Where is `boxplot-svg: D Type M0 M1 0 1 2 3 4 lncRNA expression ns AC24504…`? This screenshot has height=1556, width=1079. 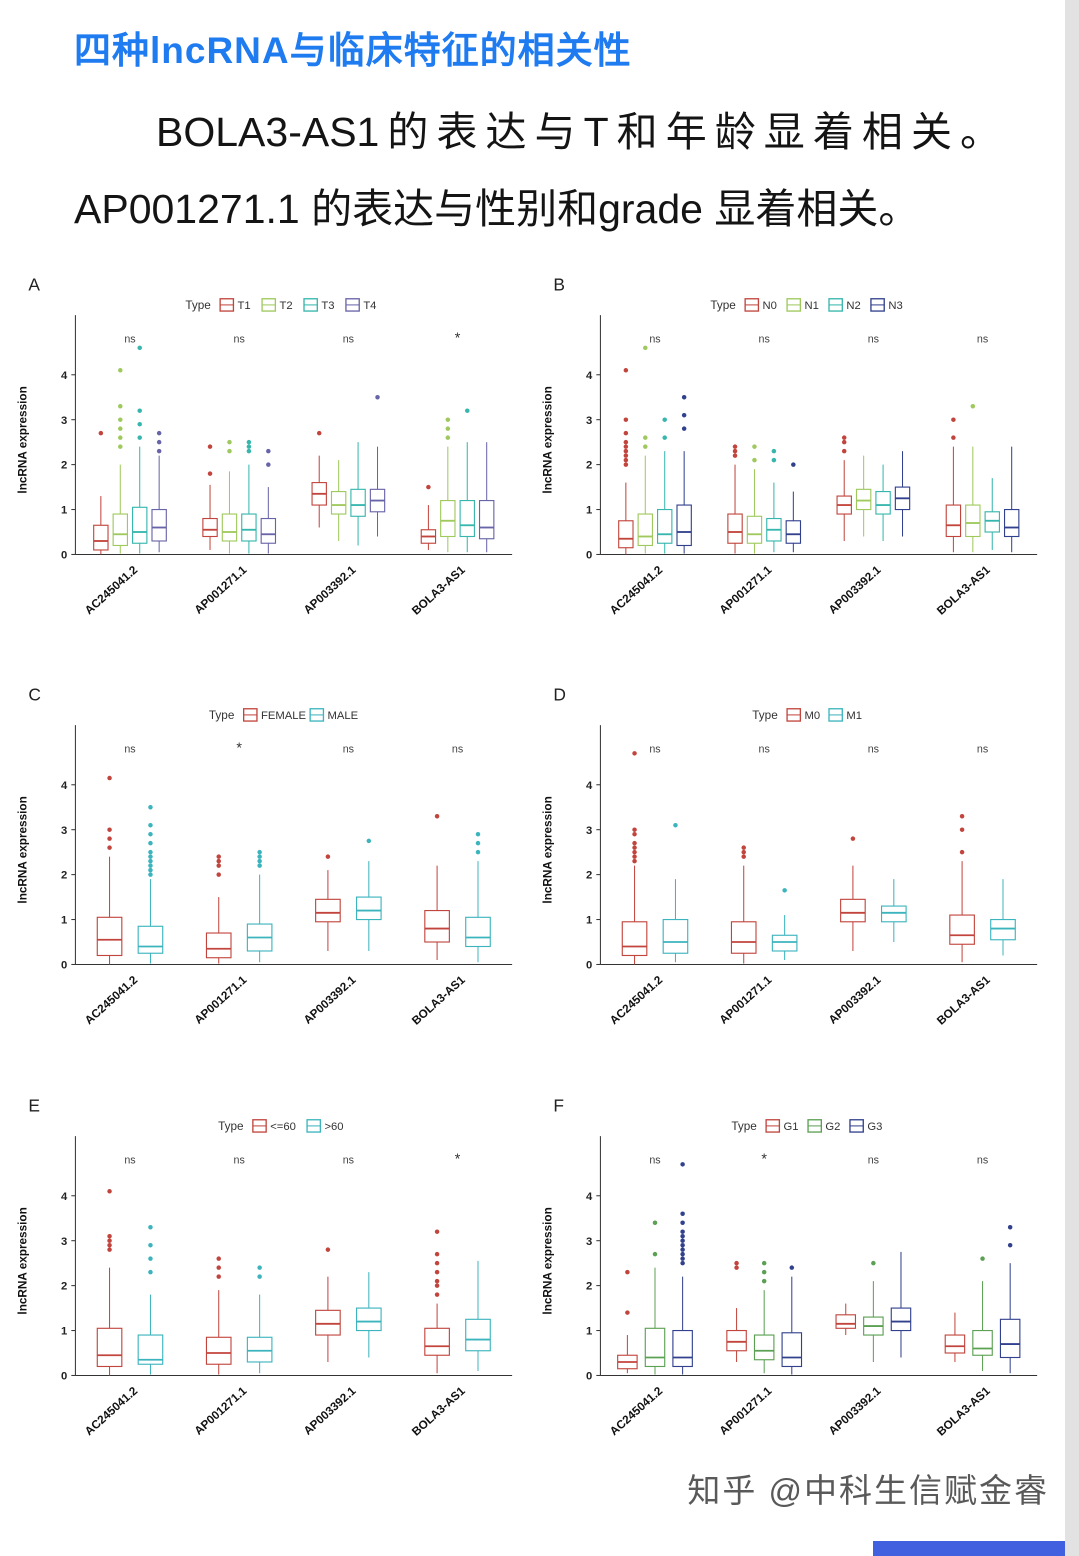 boxplot-svg: D Type M0 M1 0 1 2 3 4 lncRNA expression ns AC24504… is located at coordinates (789, 857).